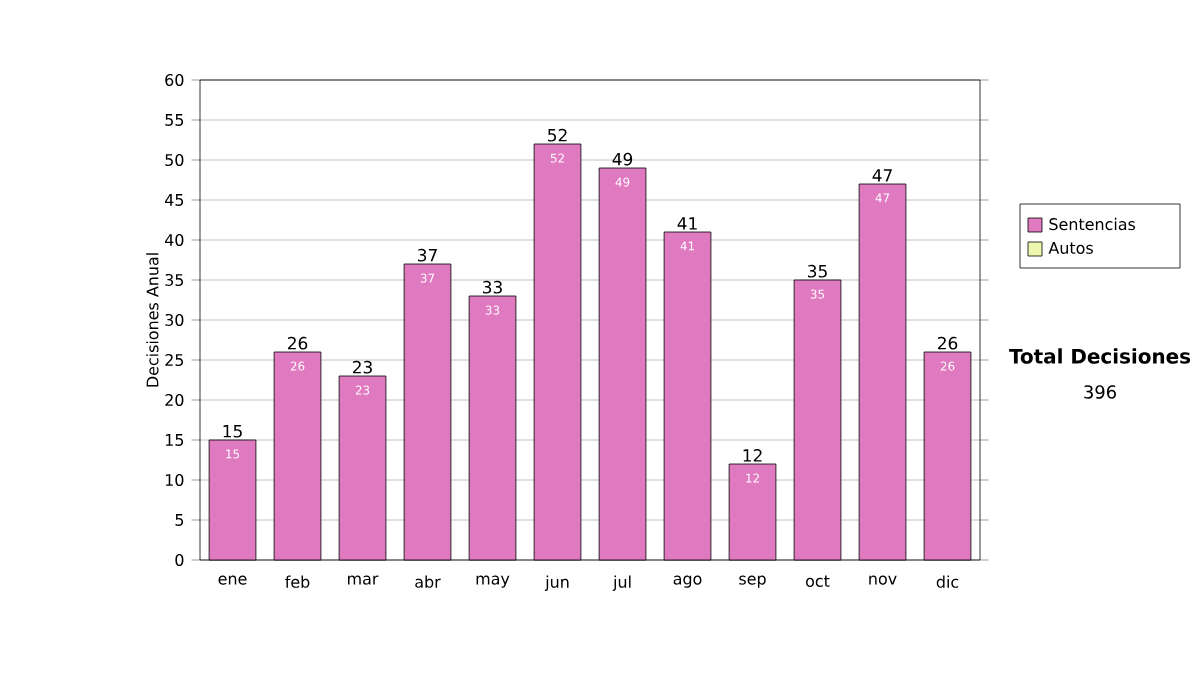 This screenshot has width=1200, height=680. Describe the element at coordinates (1100, 392) in the screenshot. I see `text: 396` at that location.